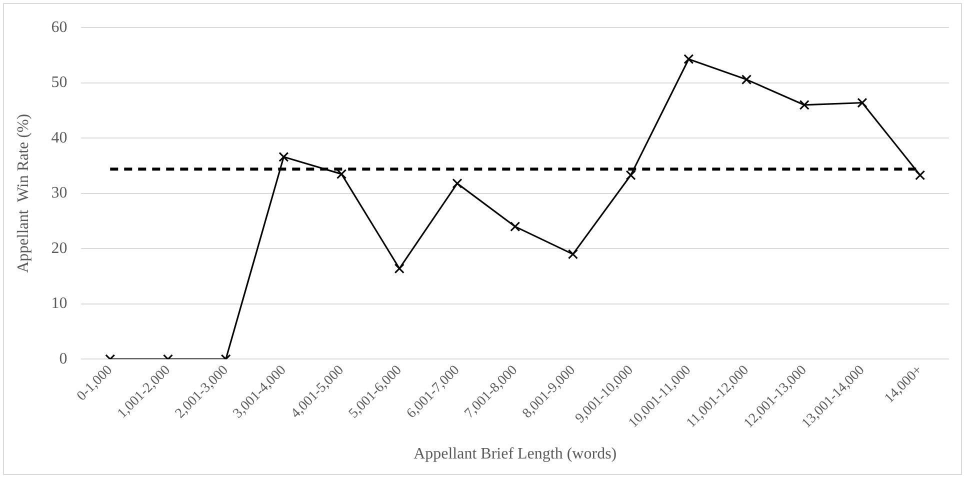 This screenshot has height=478, width=967. Describe the element at coordinates (59, 27) in the screenshot. I see `y-tick-label: 60` at that location.